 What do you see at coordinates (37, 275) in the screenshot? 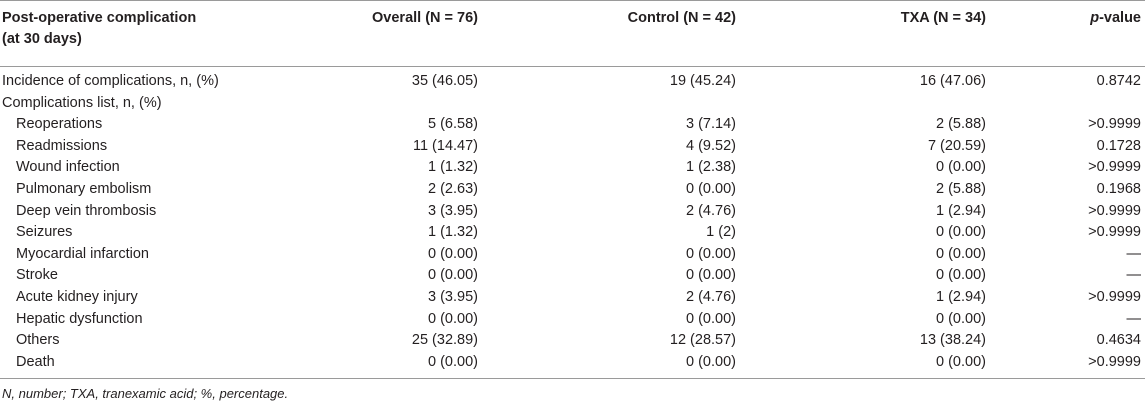
I see `cell-label: Stroke` at bounding box center [37, 275].